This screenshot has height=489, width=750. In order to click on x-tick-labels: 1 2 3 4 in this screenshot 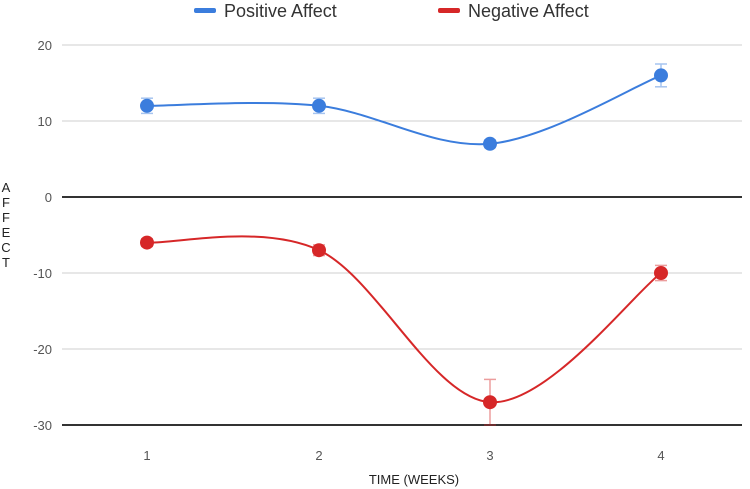, I will do `click(403, 455)`.